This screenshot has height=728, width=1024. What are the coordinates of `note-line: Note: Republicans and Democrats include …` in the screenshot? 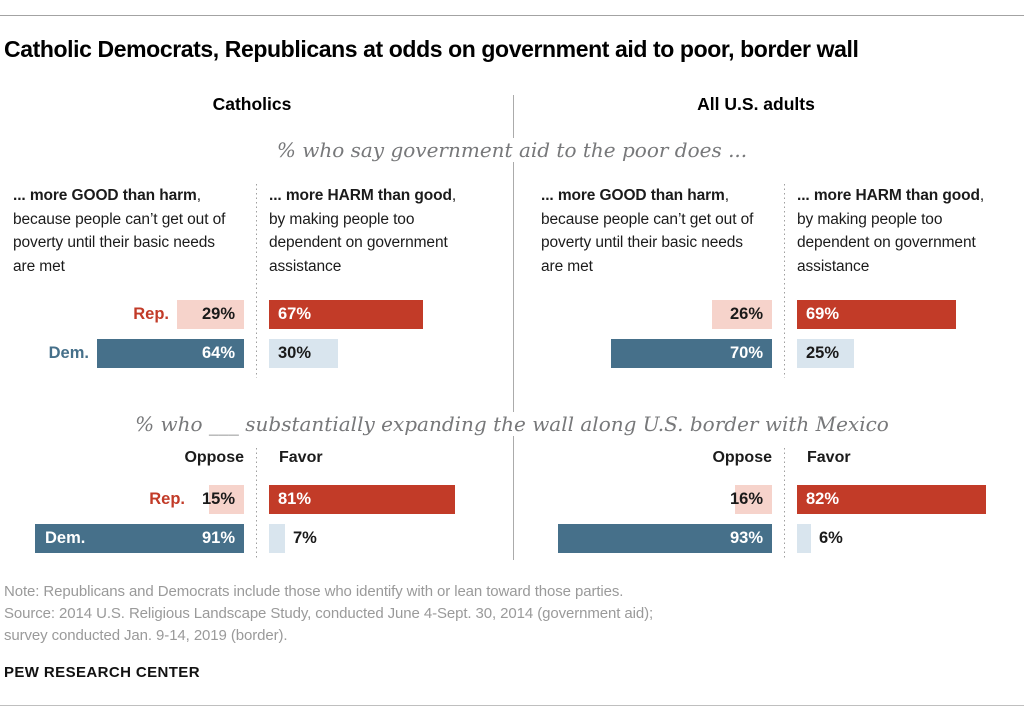 It's located at (314, 591).